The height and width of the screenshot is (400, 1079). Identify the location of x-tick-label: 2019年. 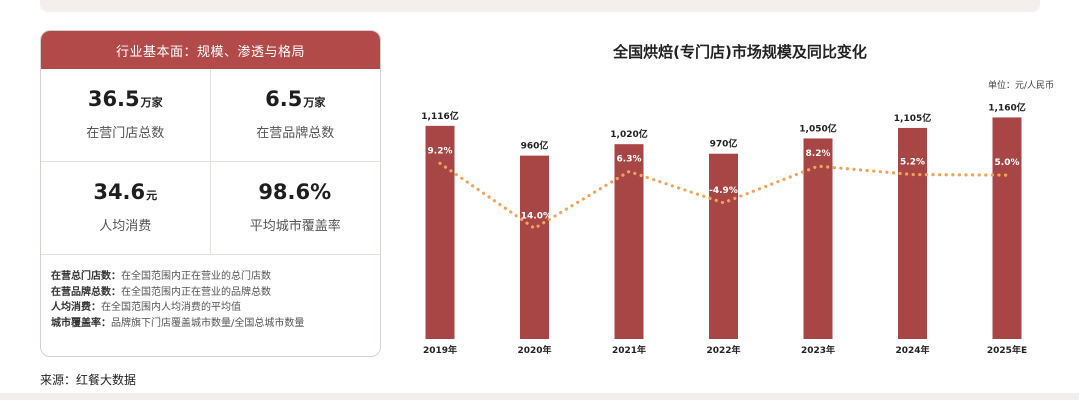
(440, 350).